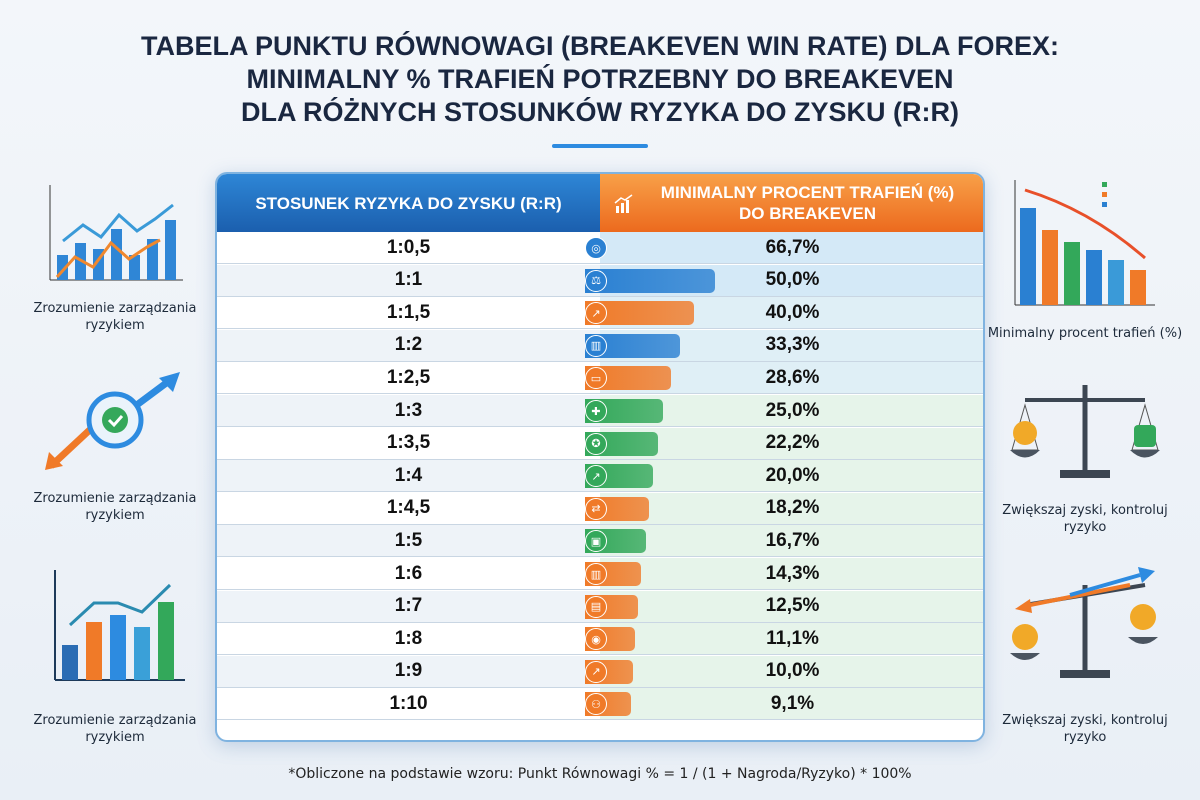  I want to click on table-row: 1:5 ▣ 16,7%, so click(600, 541).